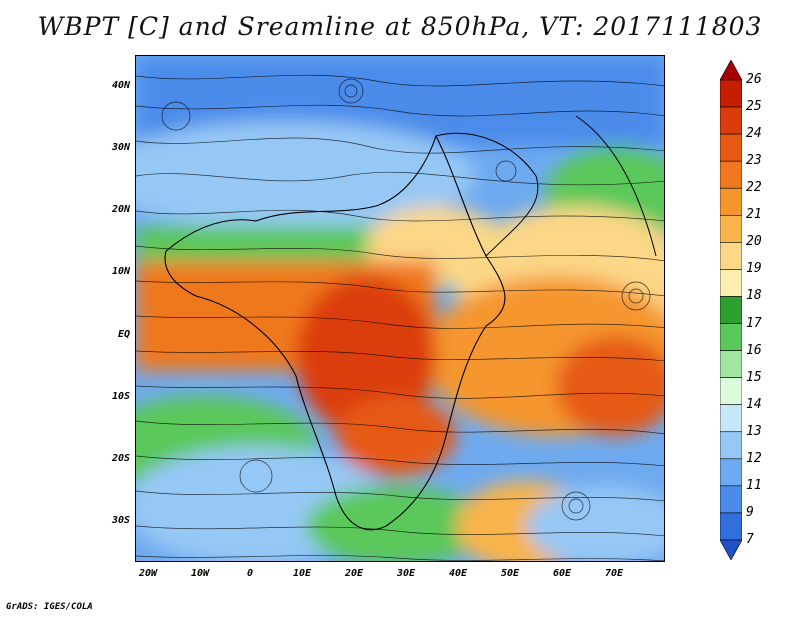 The width and height of the screenshot is (800, 618). What do you see at coordinates (120, 209) in the screenshot?
I see `lat-label: 20N` at bounding box center [120, 209].